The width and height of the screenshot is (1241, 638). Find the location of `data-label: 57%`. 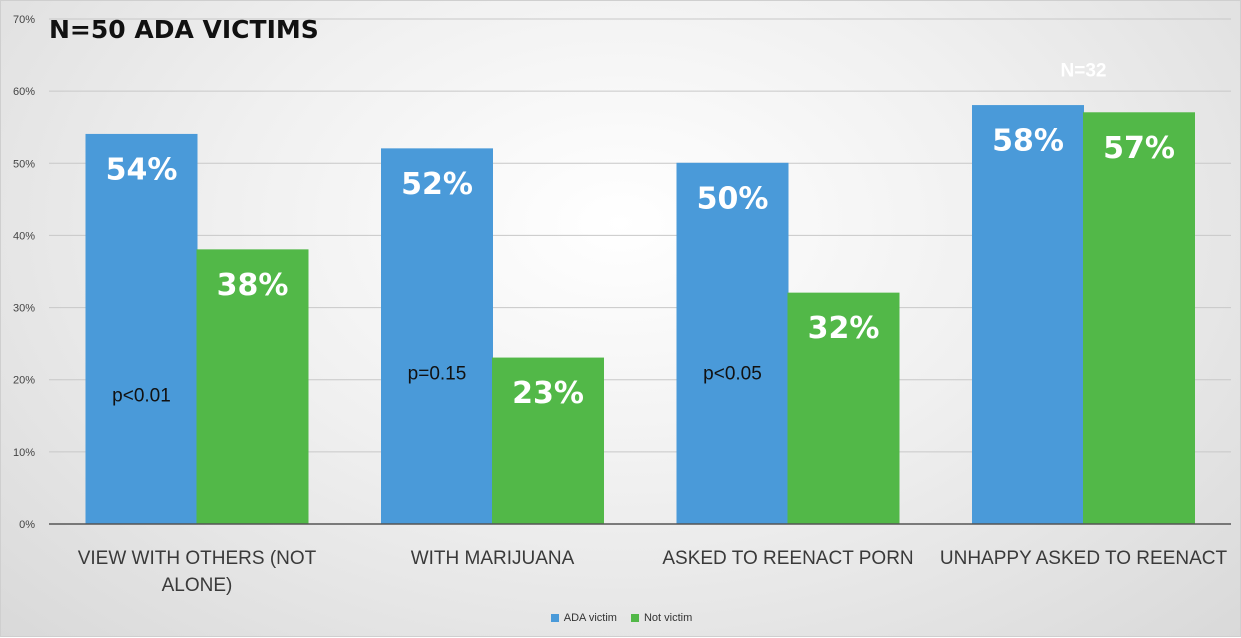

data-label: 57% is located at coordinates (1139, 148).